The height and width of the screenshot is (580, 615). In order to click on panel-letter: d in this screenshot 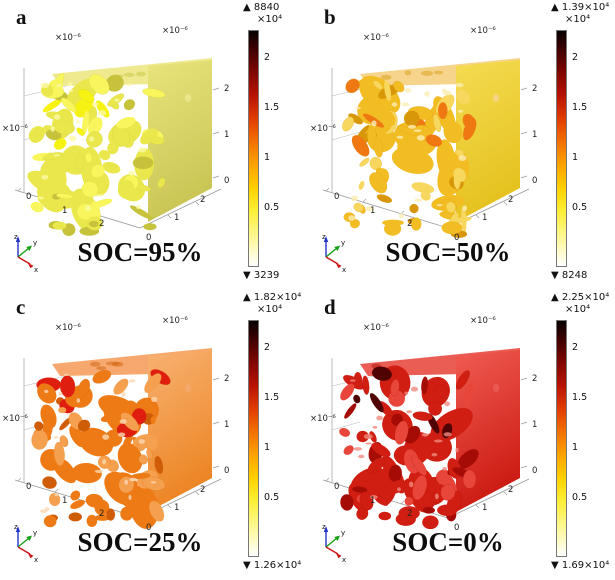, I will do `click(330, 307)`.